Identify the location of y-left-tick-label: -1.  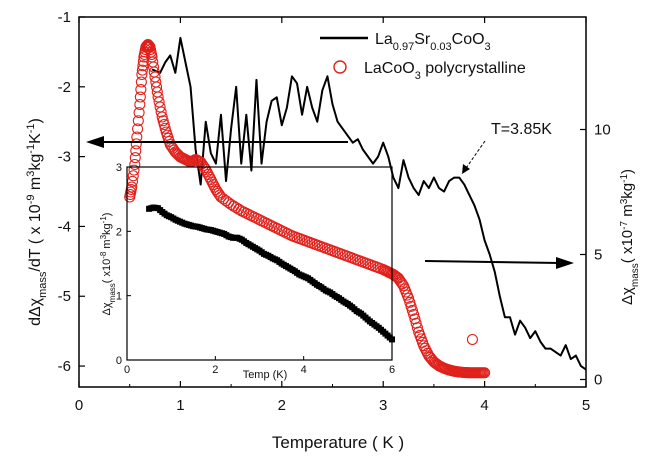
(64, 17).